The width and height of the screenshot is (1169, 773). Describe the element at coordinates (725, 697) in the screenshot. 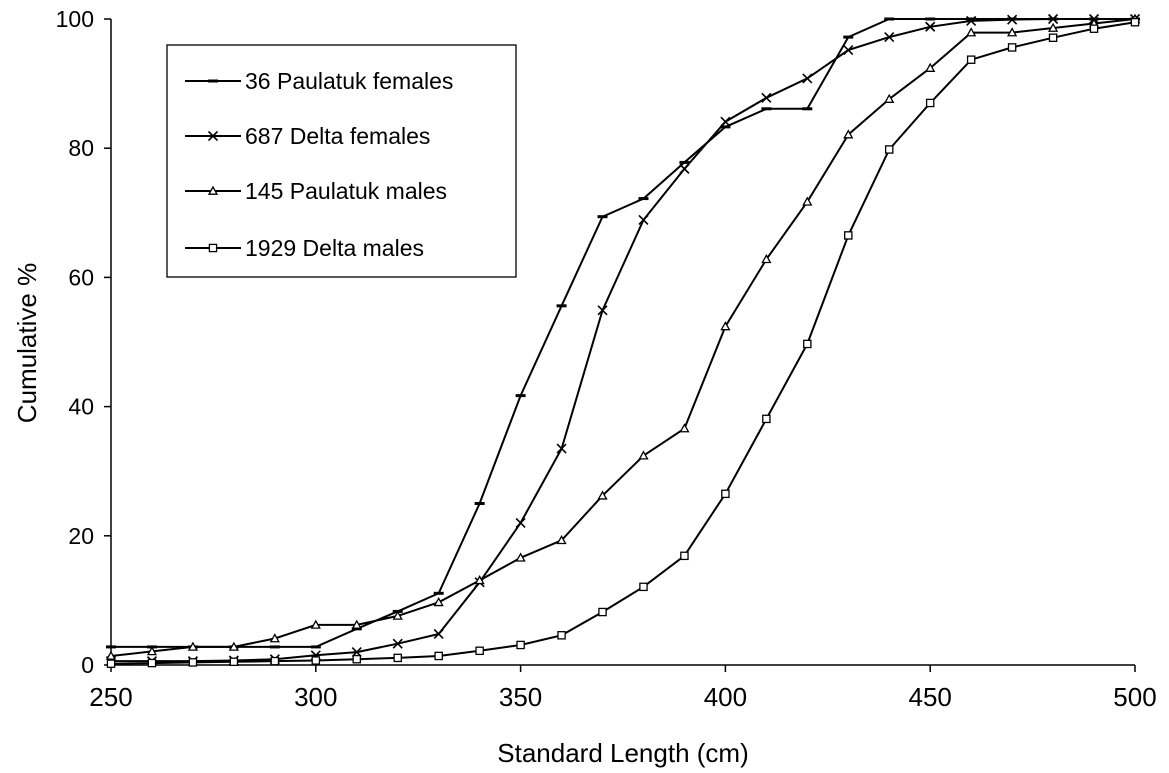

I see `x-tick-label: 400` at that location.